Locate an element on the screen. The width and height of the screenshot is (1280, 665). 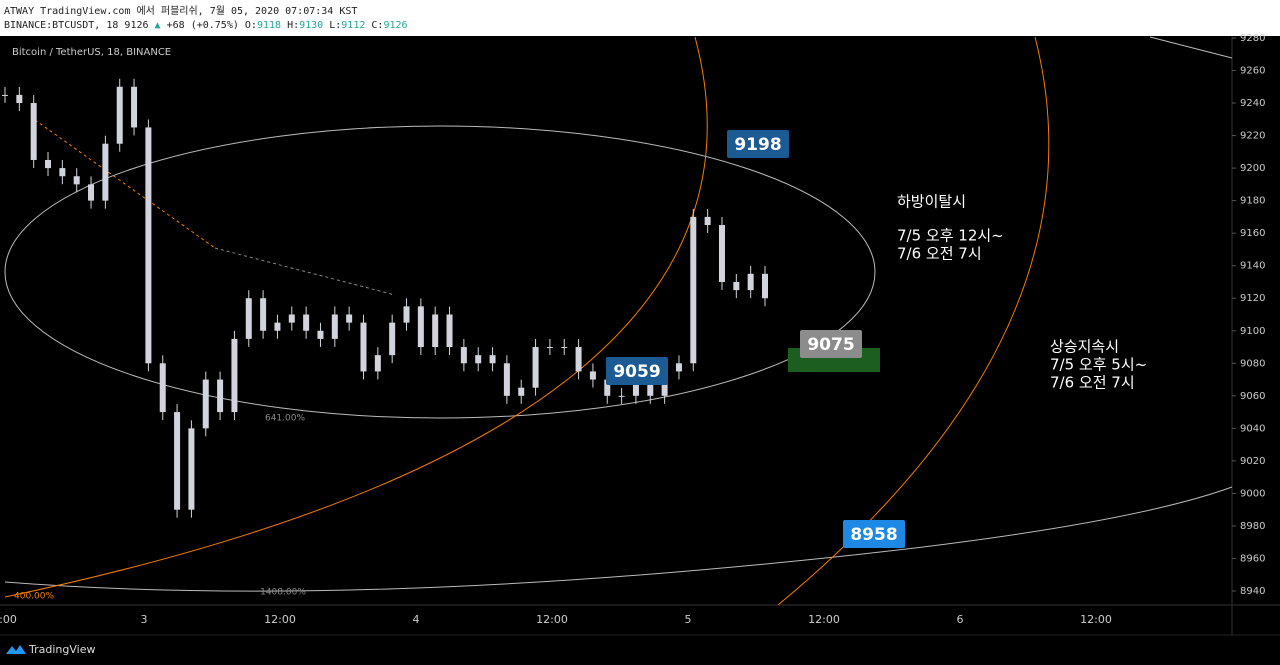
o: 9118 is located at coordinates (269, 25).